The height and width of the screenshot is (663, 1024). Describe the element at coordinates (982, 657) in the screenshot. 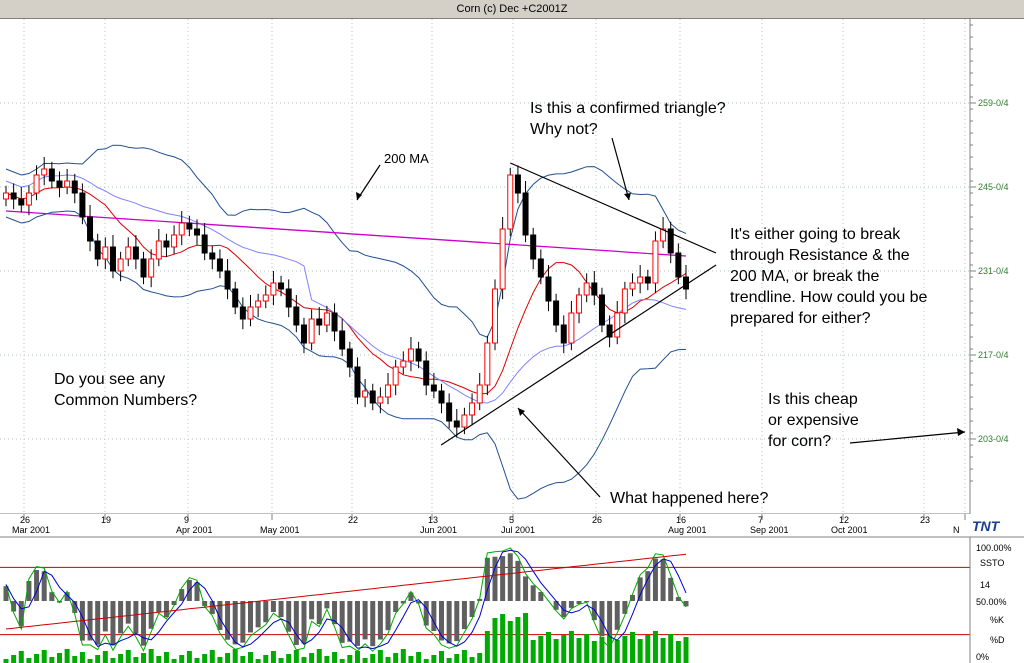

I see `osc-level-0: 0%` at that location.